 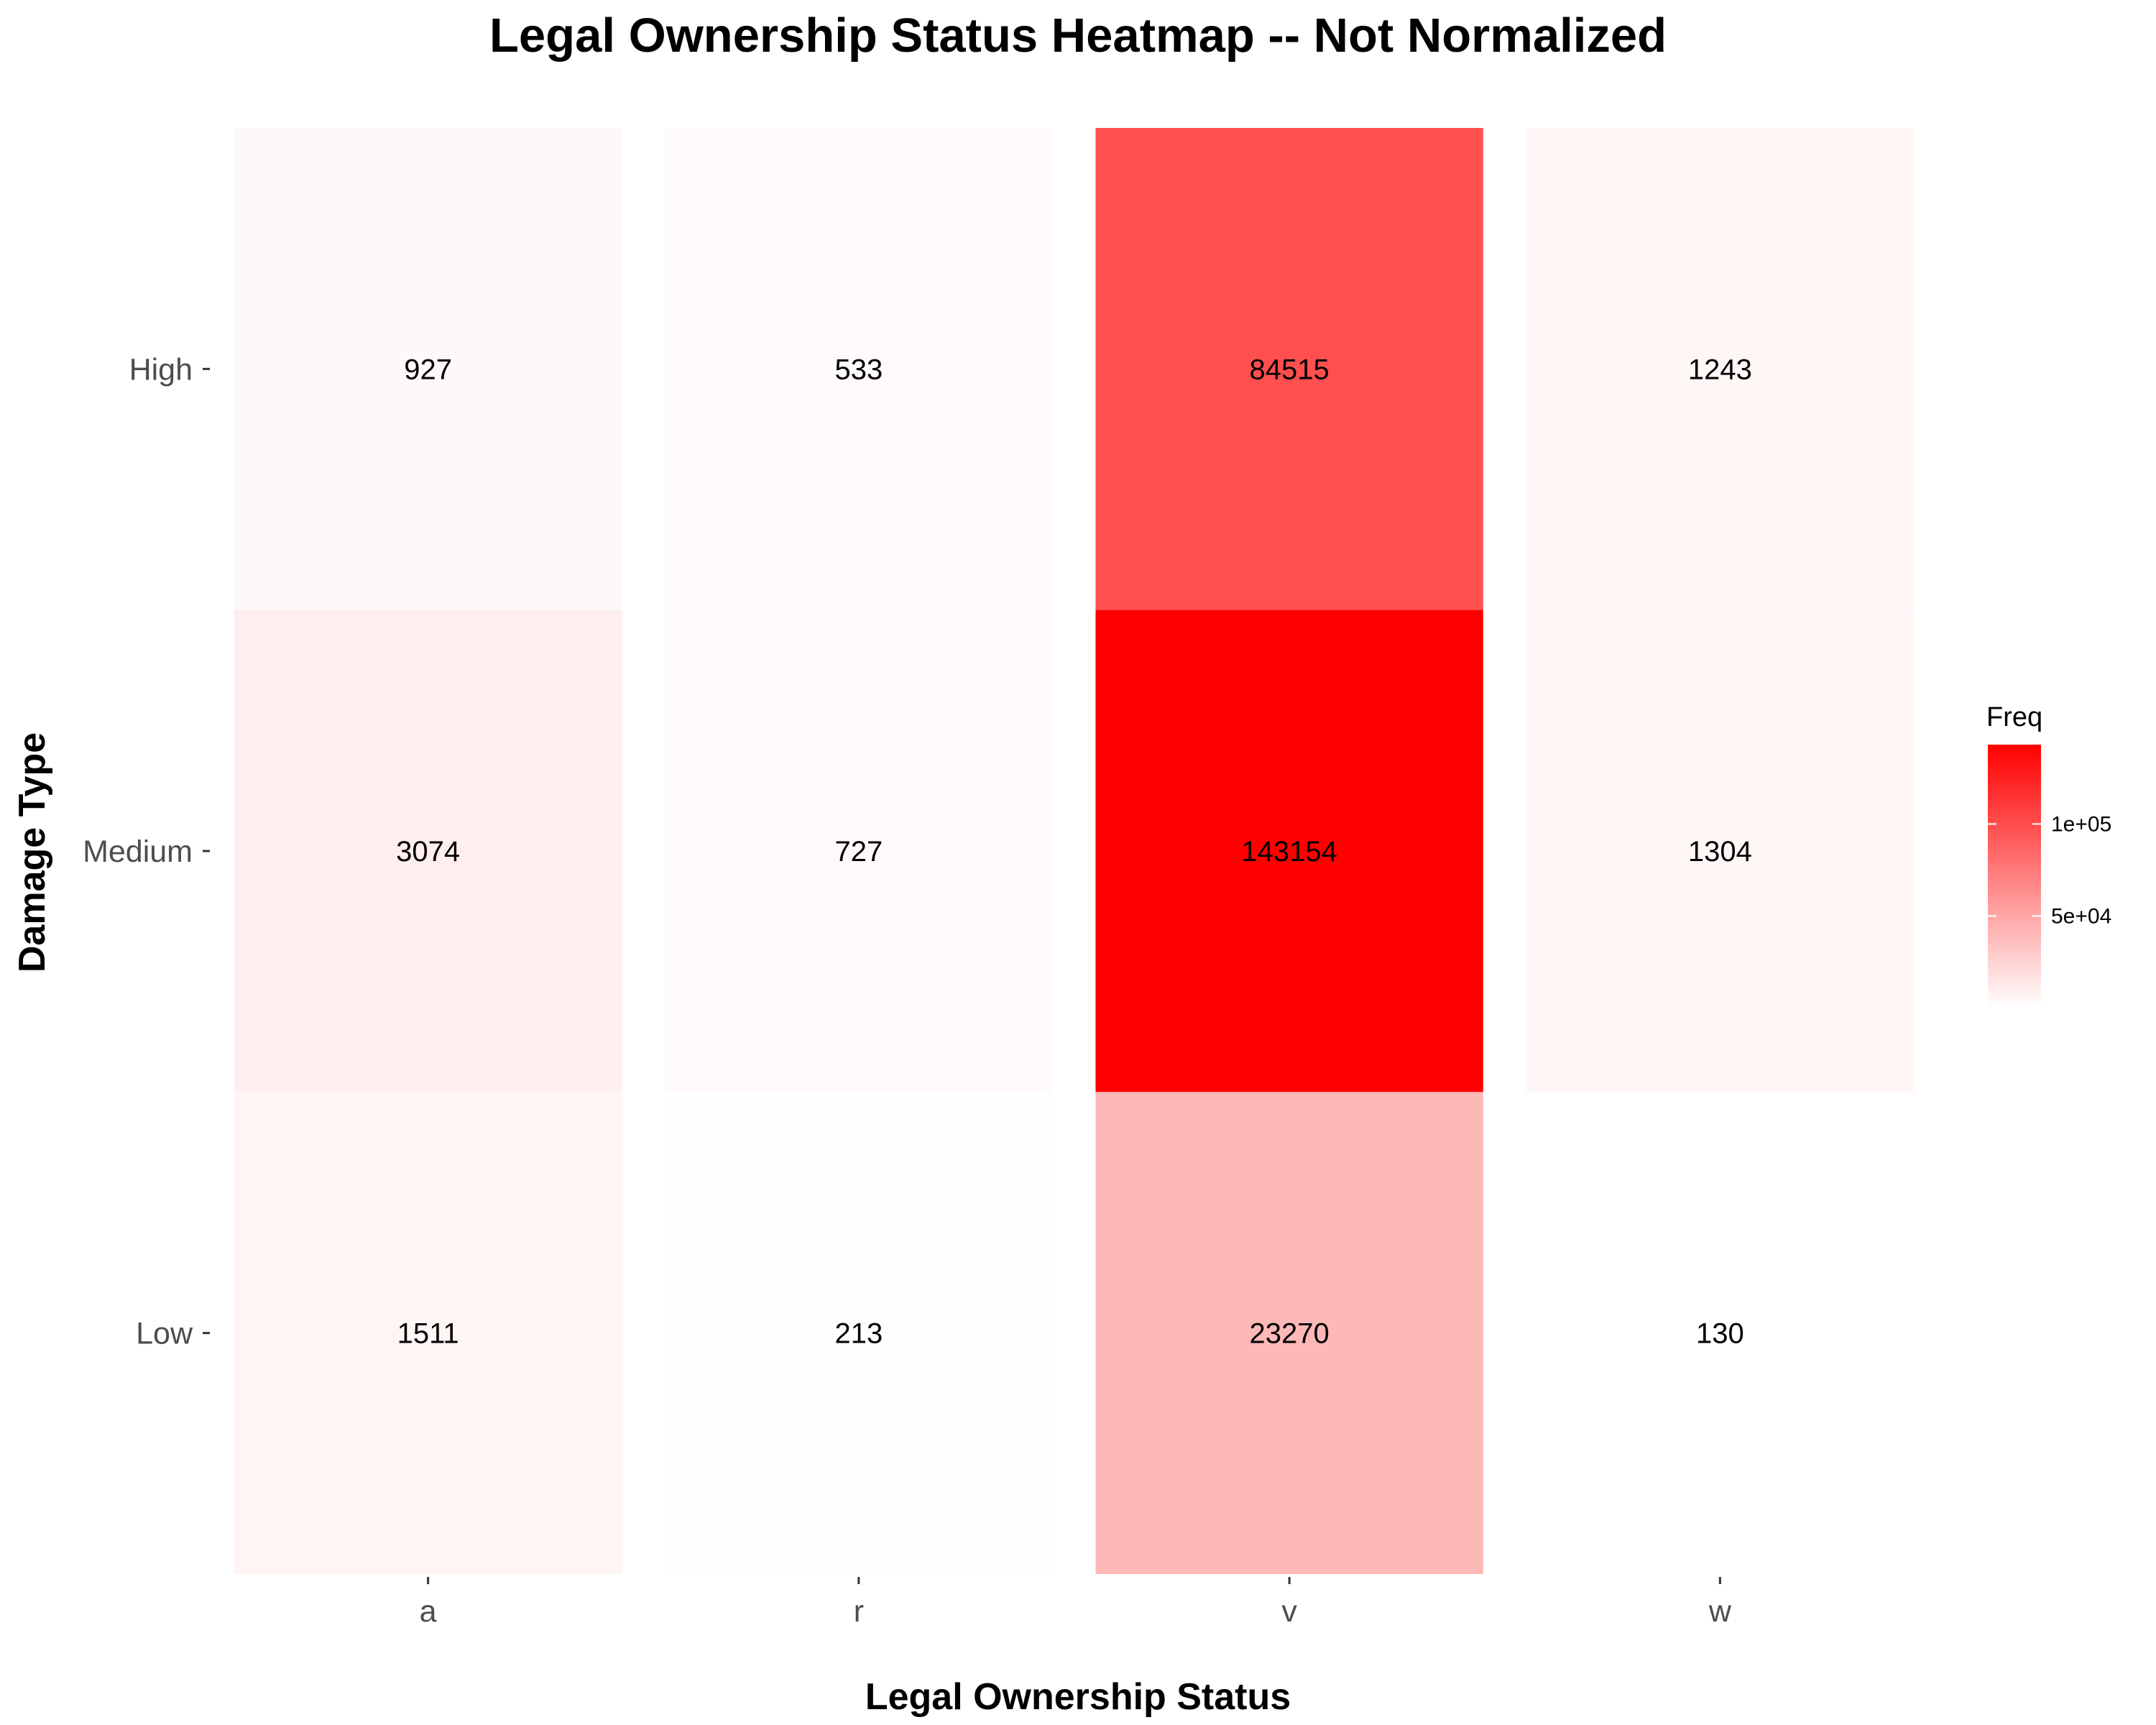 What do you see at coordinates (1078, 1697) in the screenshot?
I see `x-axis-title: Legal Ownership Status` at bounding box center [1078, 1697].